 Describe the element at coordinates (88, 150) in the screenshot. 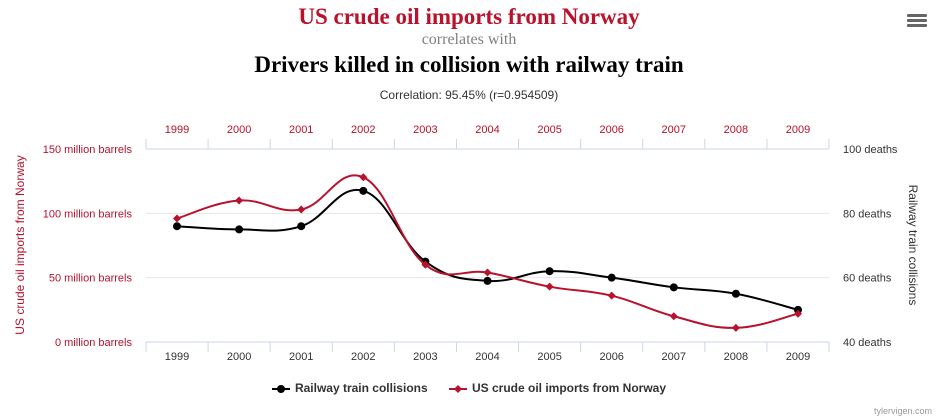

I see `left-tick-label: 150 million barrels` at that location.